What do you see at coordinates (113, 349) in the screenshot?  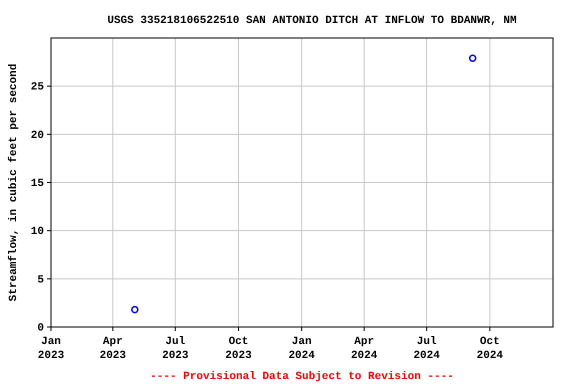 I see `x-tick-label: Apr 2023` at bounding box center [113, 349].